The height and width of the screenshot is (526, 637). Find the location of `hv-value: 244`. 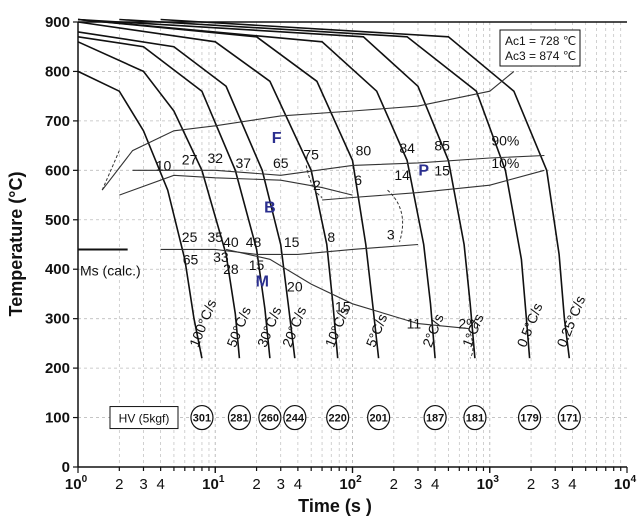

hv-value: 244 is located at coordinates (295, 419).